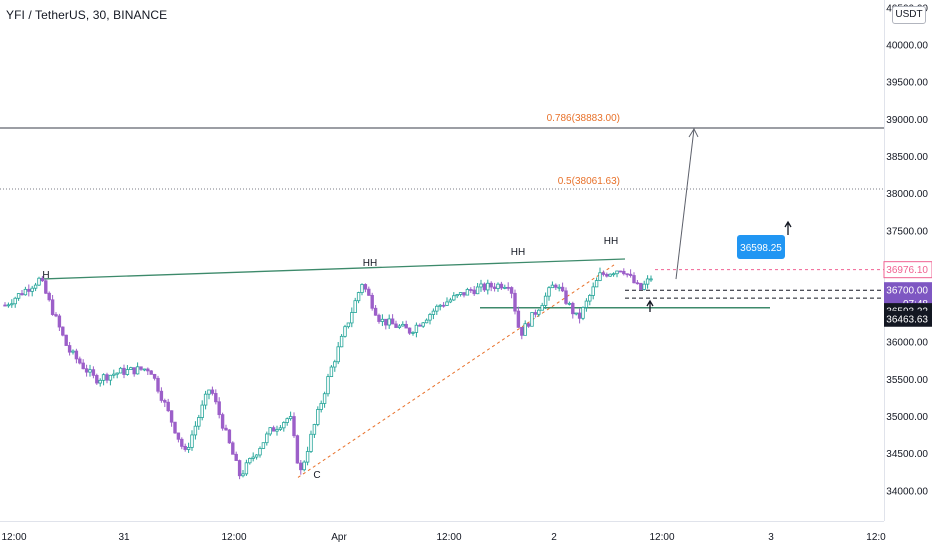 Image resolution: width=932 pixels, height=550 pixels. Describe the element at coordinates (907, 120) in the screenshot. I see `price-tick-label: 39000.00` at that location.